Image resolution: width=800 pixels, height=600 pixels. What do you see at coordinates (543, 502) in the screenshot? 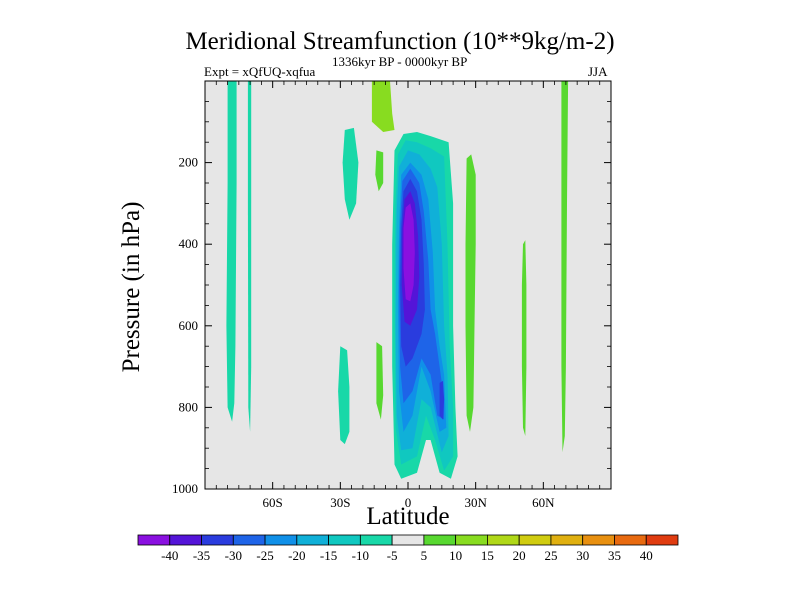
I see `x-tick-label: 60N` at bounding box center [543, 502].